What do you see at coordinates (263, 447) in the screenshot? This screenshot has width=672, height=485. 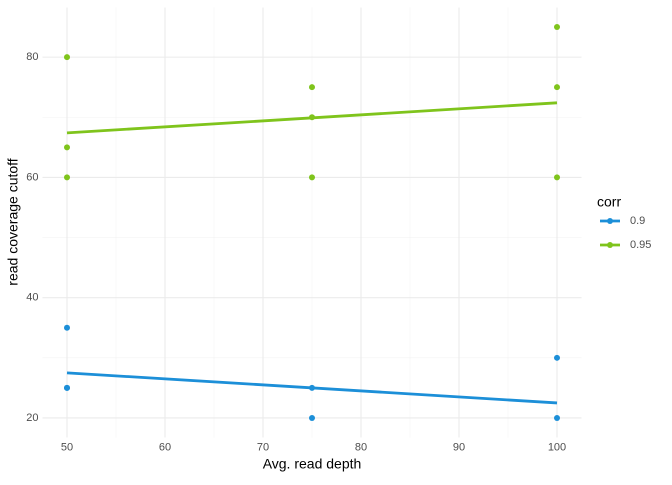 I see `x-tick-label: 70` at bounding box center [263, 447].